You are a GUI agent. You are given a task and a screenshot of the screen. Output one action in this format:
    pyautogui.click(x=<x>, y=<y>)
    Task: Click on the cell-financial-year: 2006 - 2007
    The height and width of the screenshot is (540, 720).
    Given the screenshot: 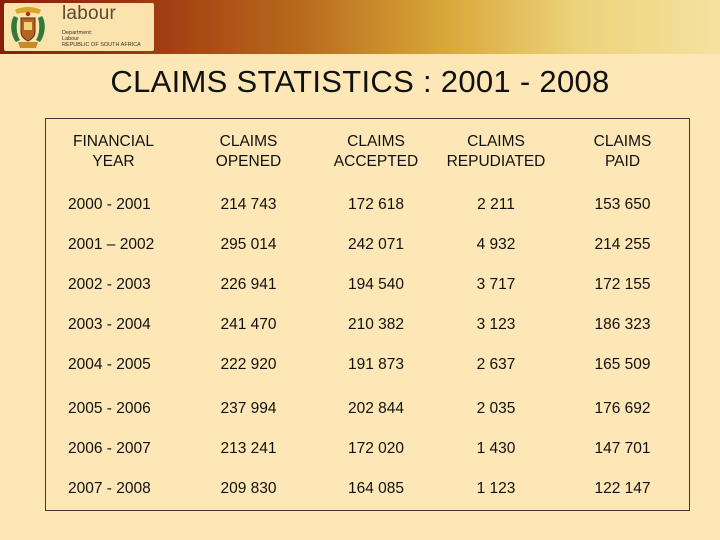 What is the action you would take?
    pyautogui.click(x=109, y=448)
    